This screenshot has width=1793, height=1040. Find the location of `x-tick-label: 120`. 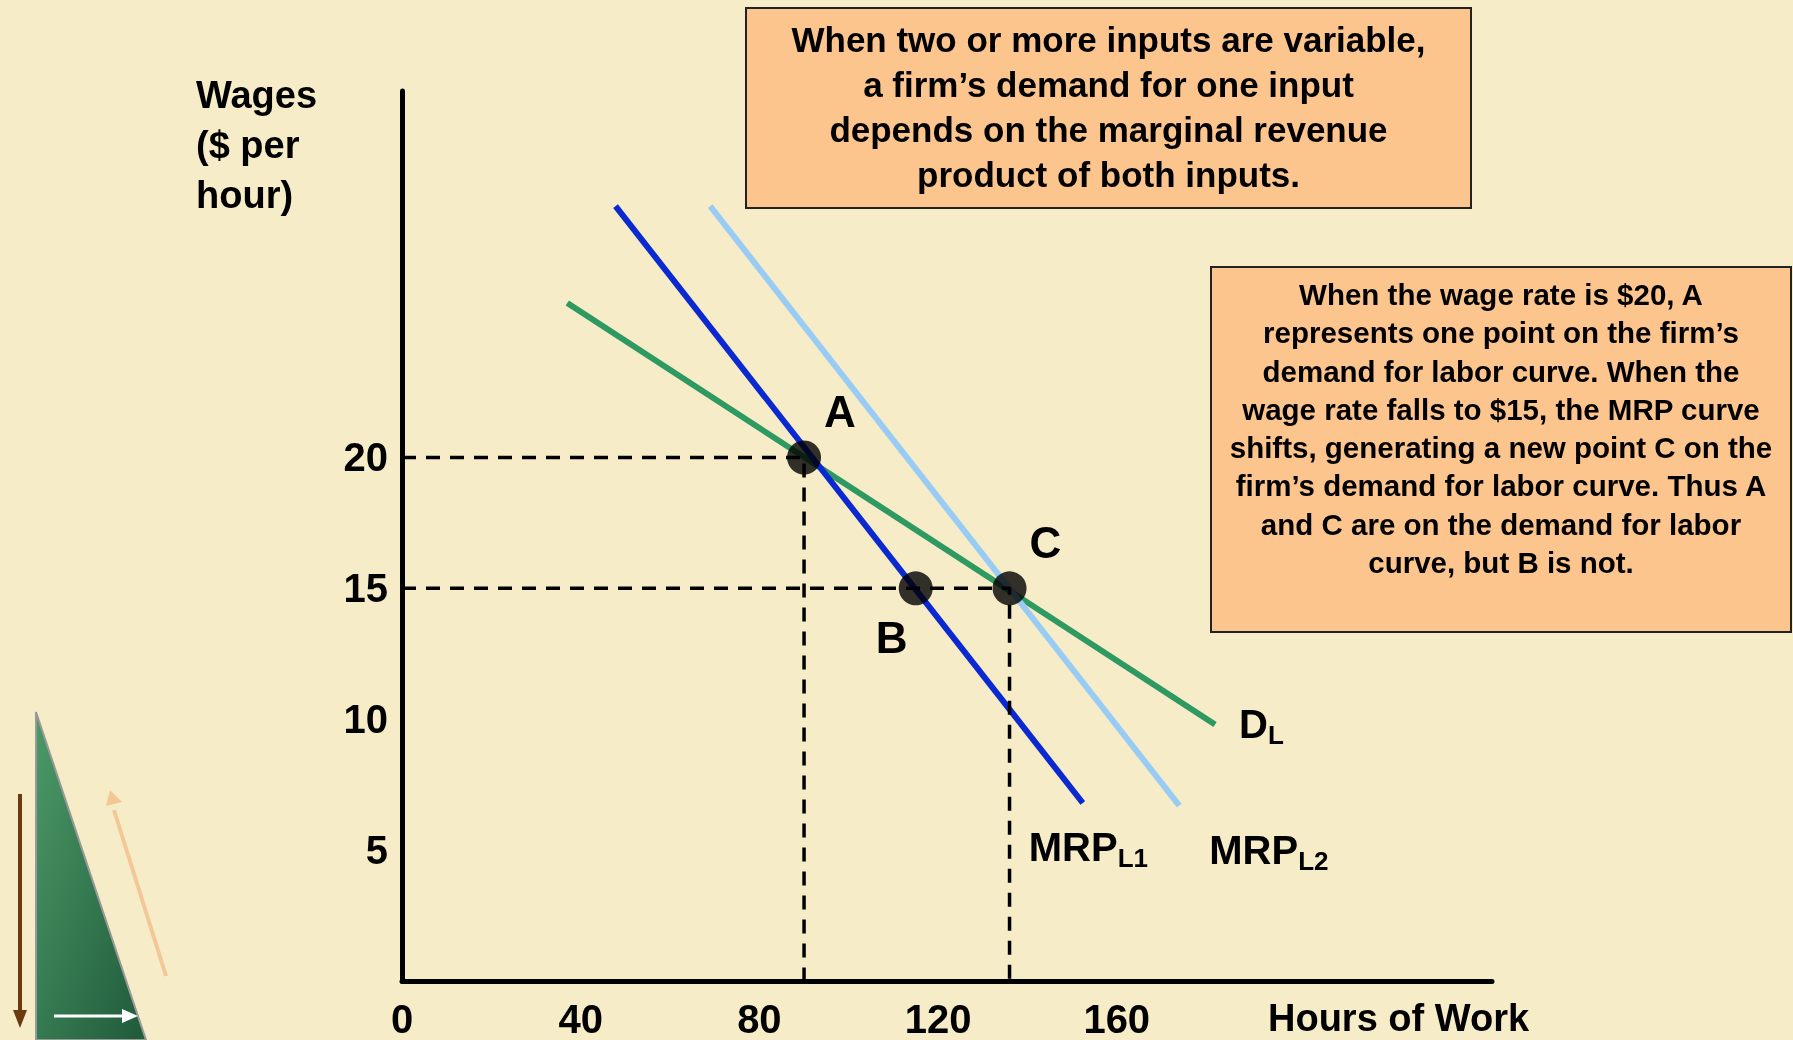

x-tick-label: 120 is located at coordinates (938, 1018).